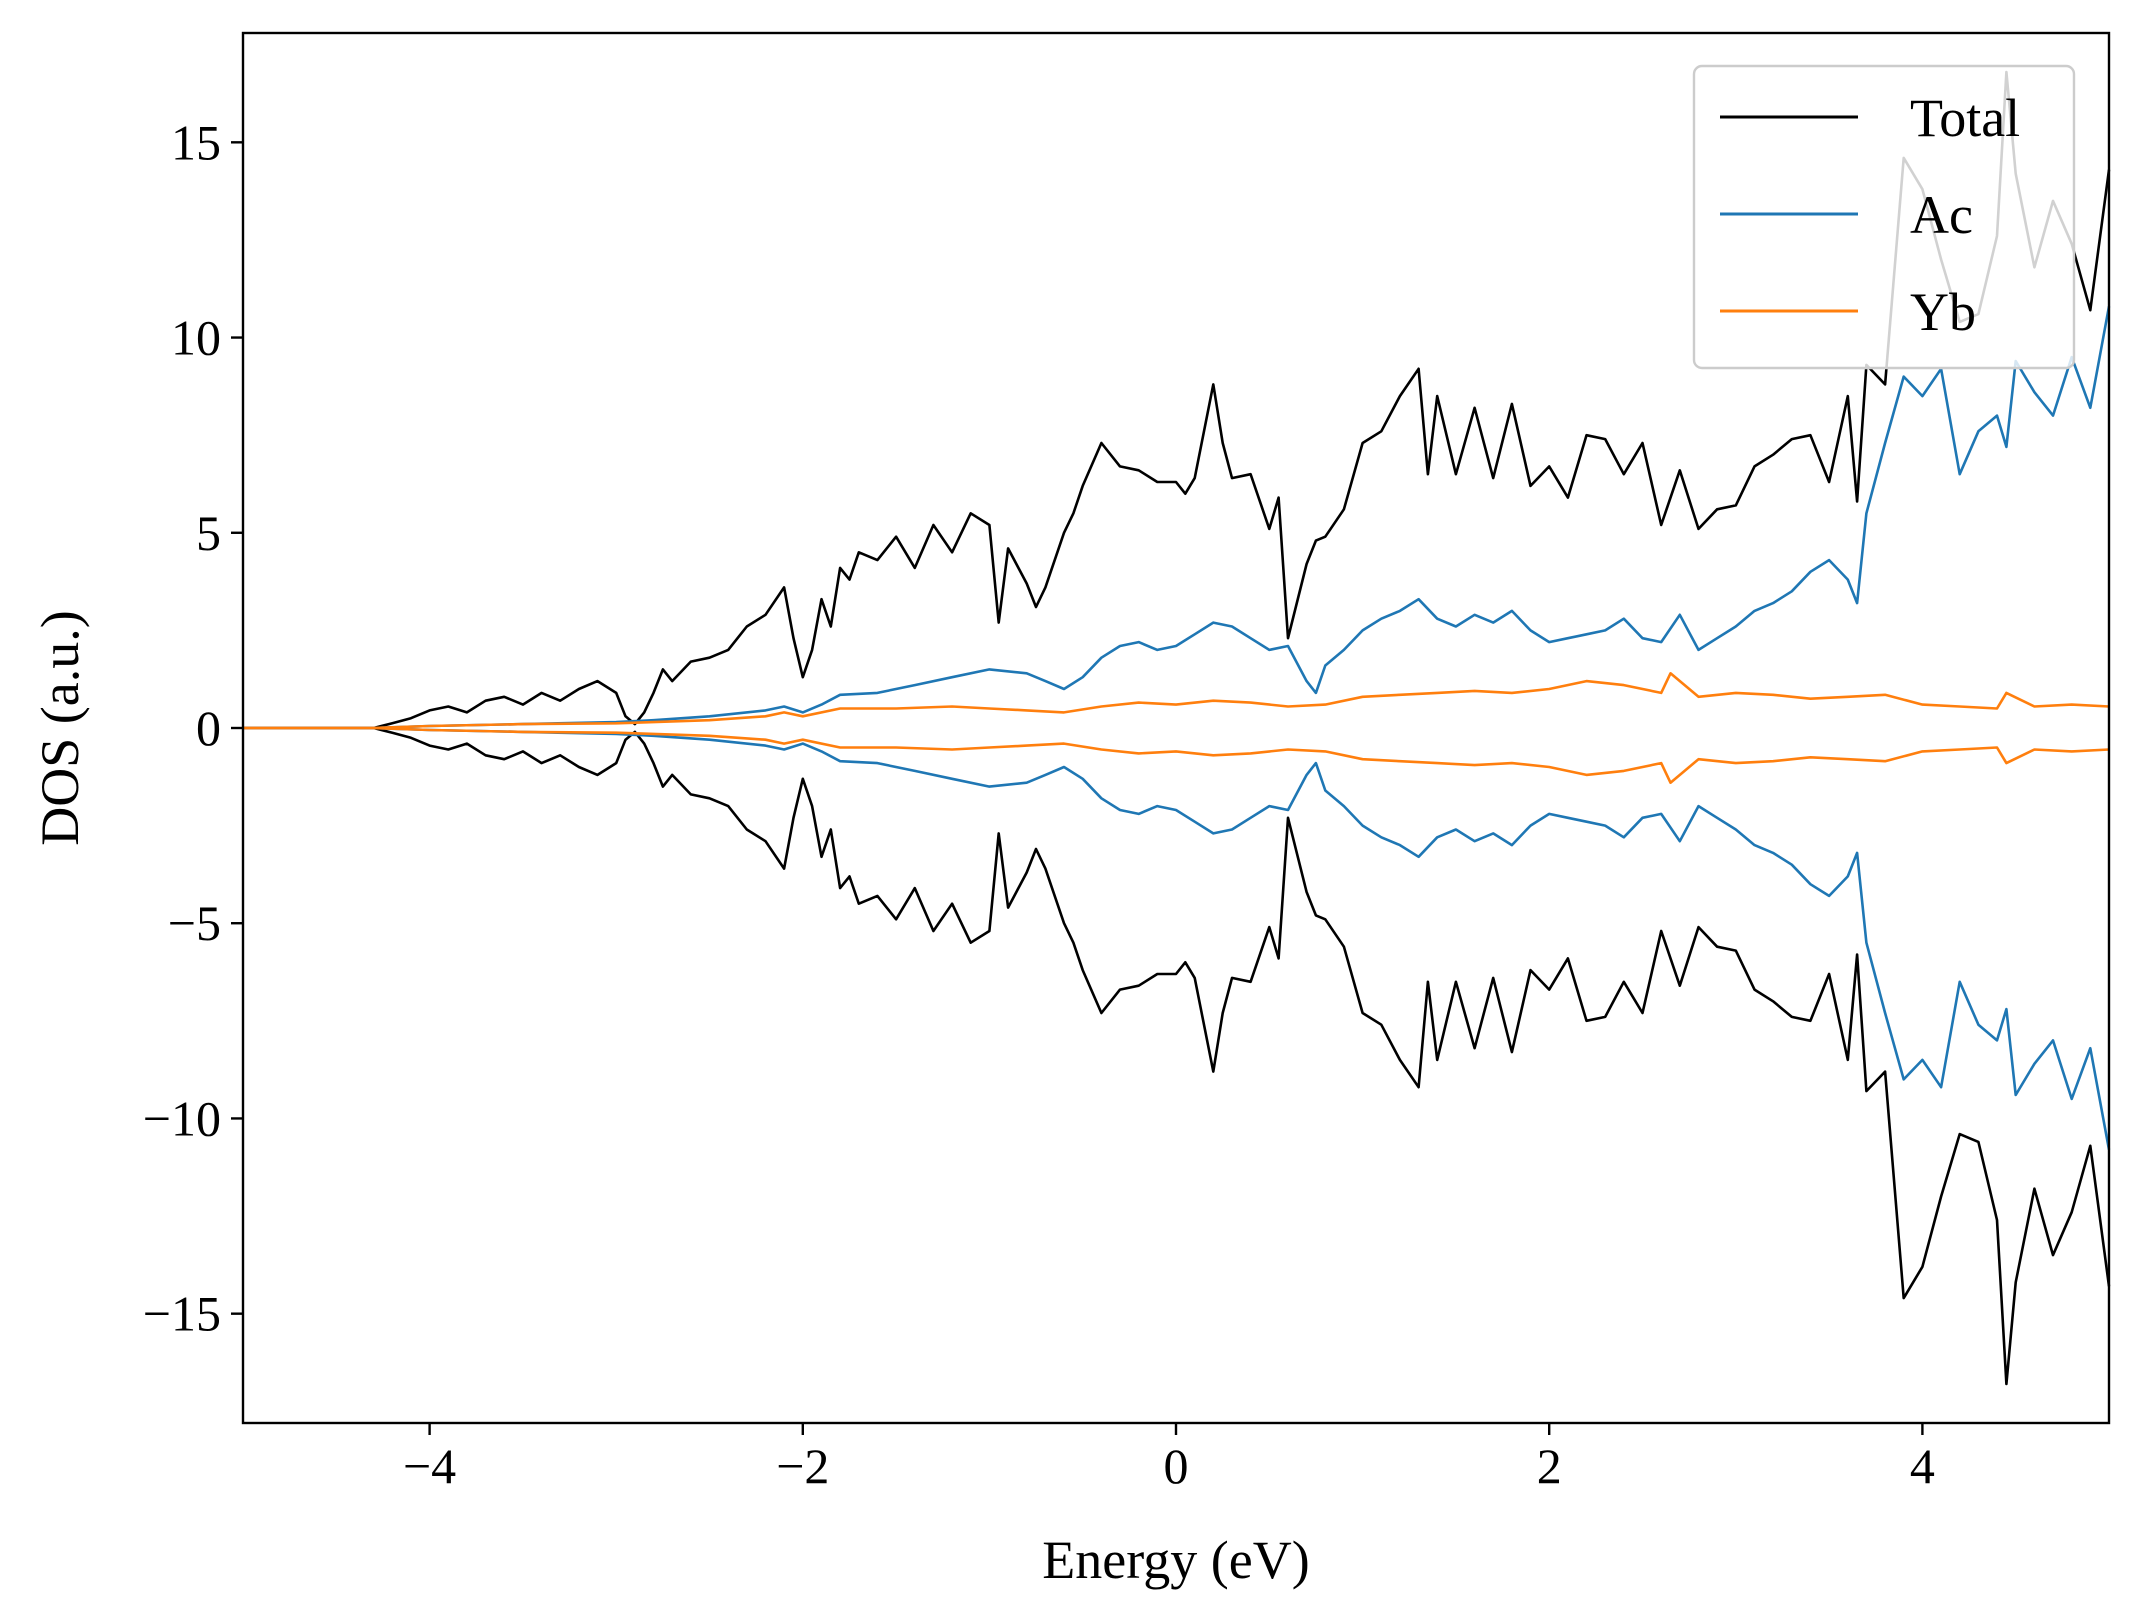 This screenshot has width=2134, height=1617. Describe the element at coordinates (1943, 312) in the screenshot. I see `legend-label-yb: Yb` at that location.